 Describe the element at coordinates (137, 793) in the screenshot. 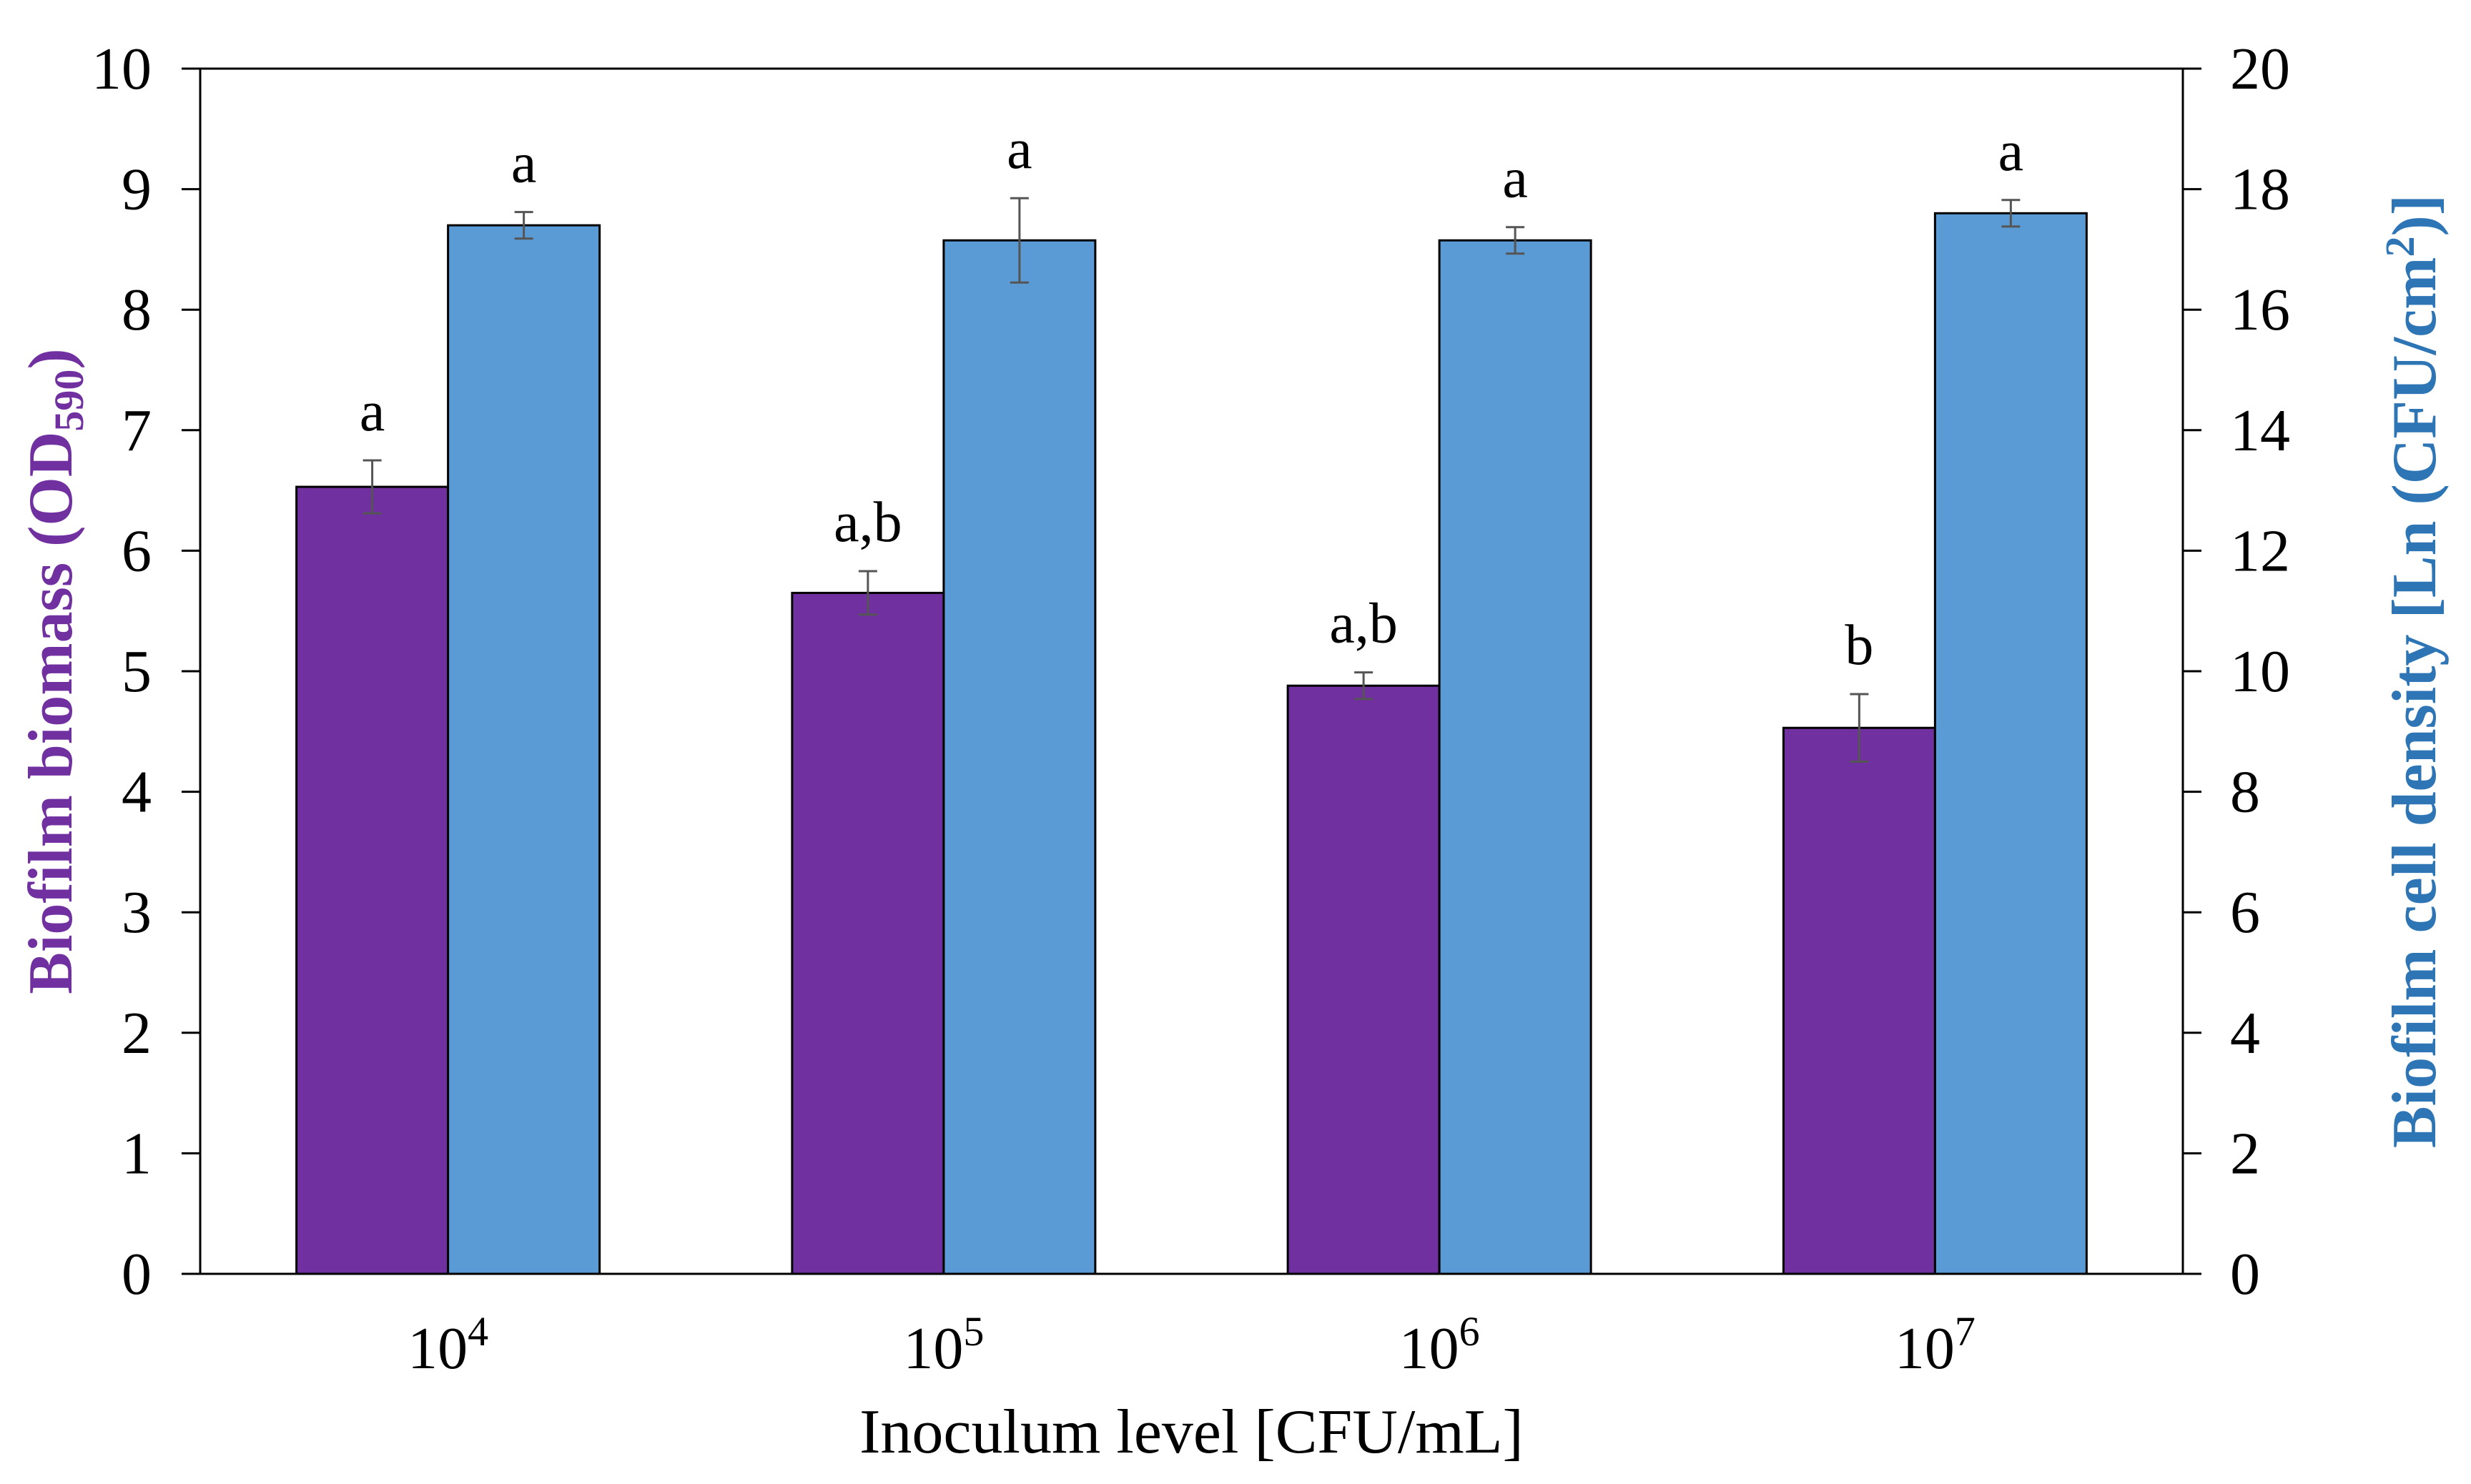

I see `y-left-tick-label: 4` at that location.